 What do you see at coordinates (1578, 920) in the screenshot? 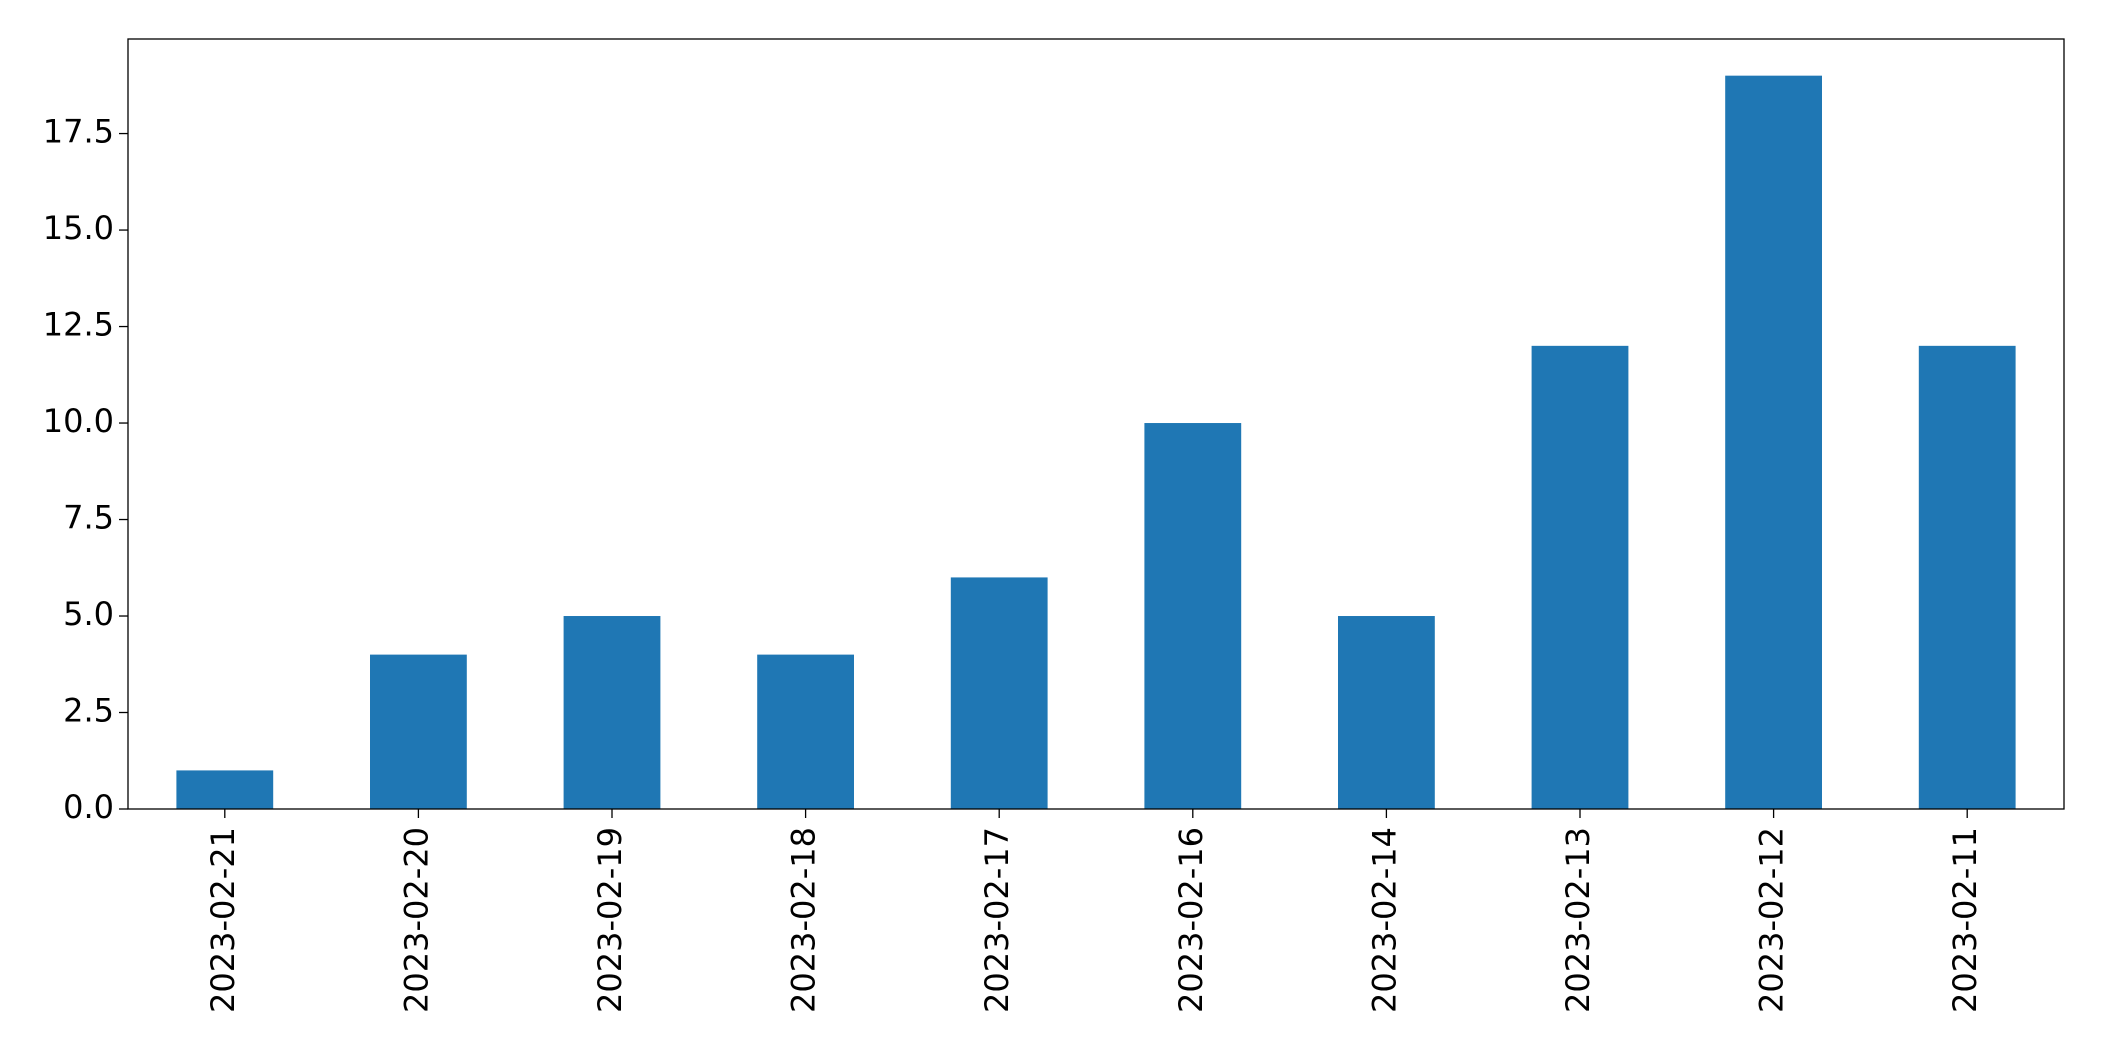
I see `x-tick-label: 2023-02-13` at bounding box center [1578, 920].